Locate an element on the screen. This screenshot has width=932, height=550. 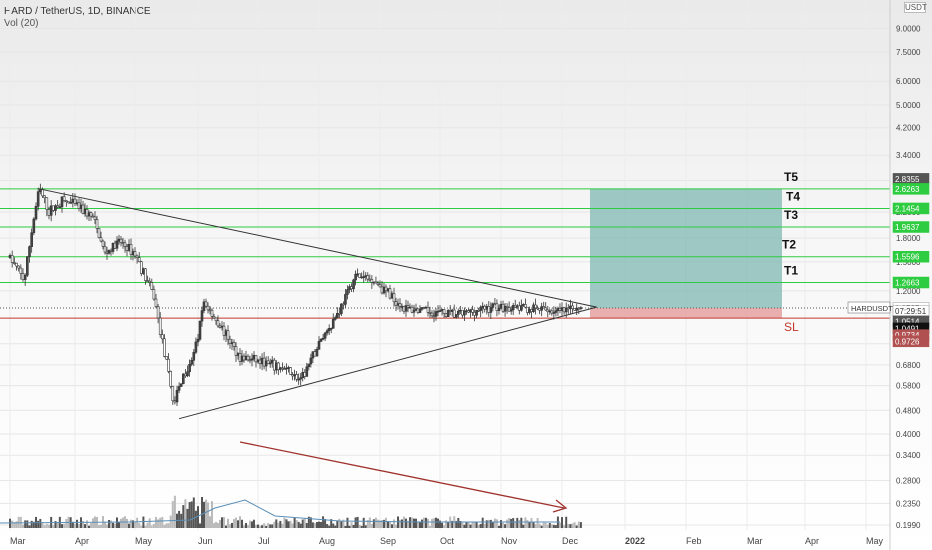
y-tick-label: 4.2000 is located at coordinates (908, 128).